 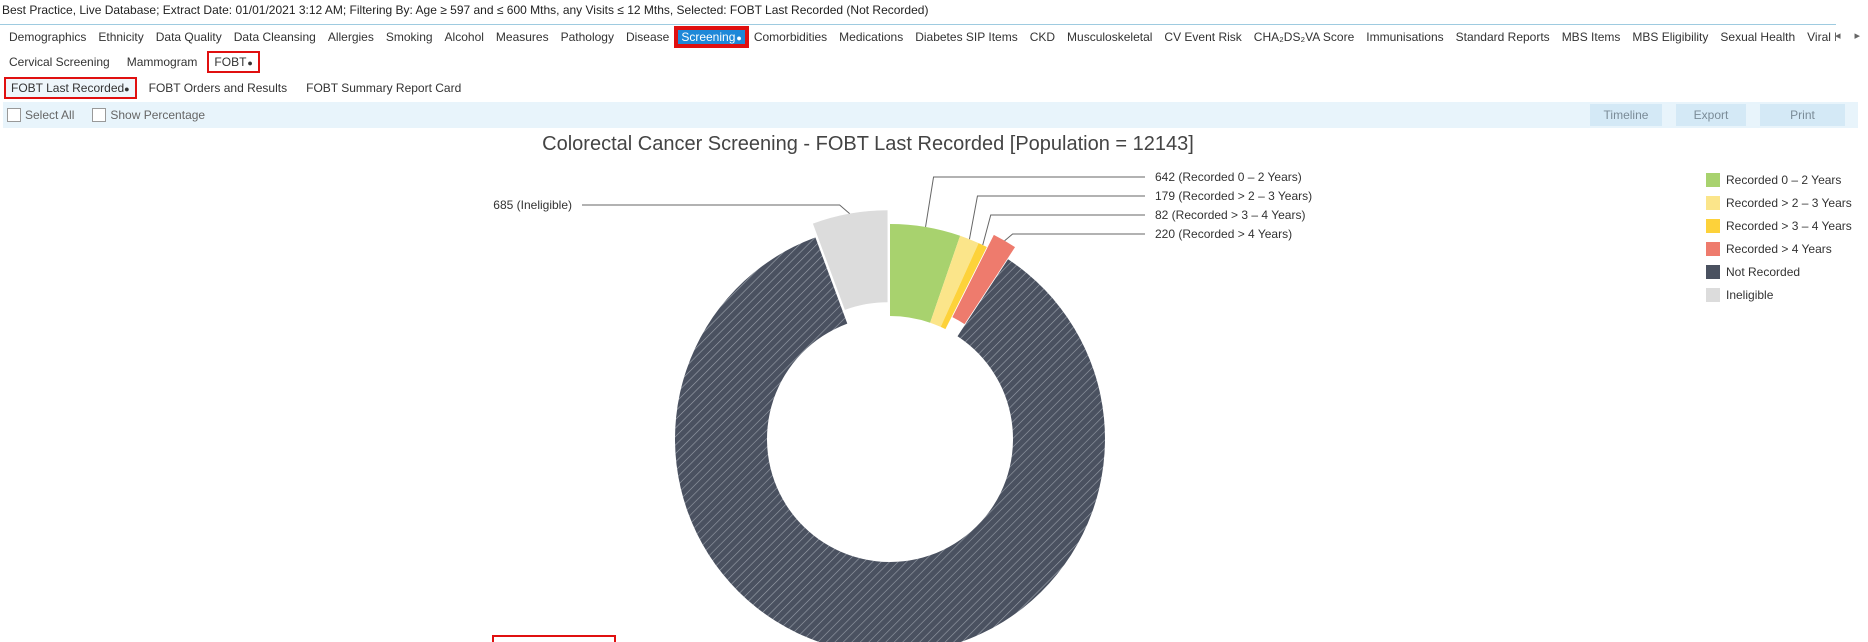 What do you see at coordinates (890, 439) in the screenshot?
I see `slice-not-recorded` at bounding box center [890, 439].